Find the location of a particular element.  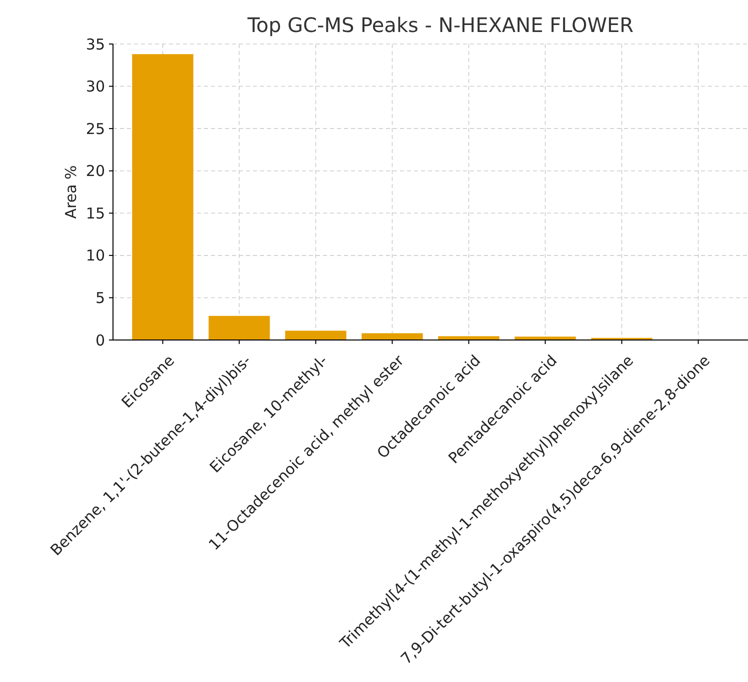

chart-title: Top GC-MS Peaks - N-HEXANE FLOWER is located at coordinates (440, 25).